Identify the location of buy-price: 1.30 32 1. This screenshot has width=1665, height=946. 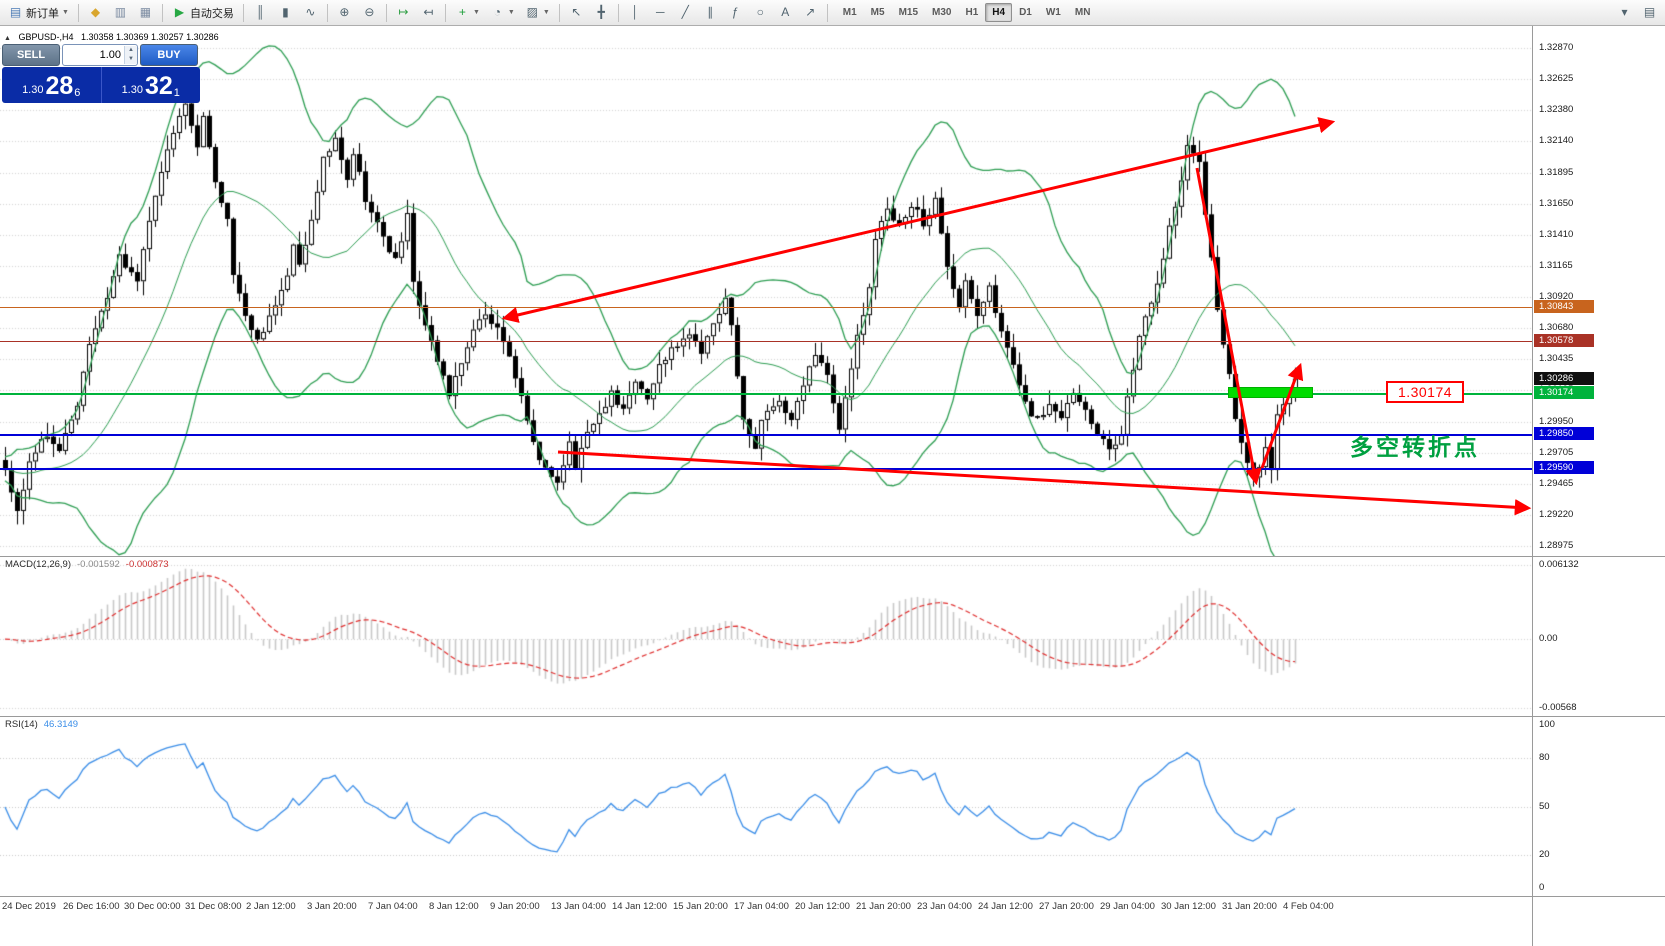
(150, 86).